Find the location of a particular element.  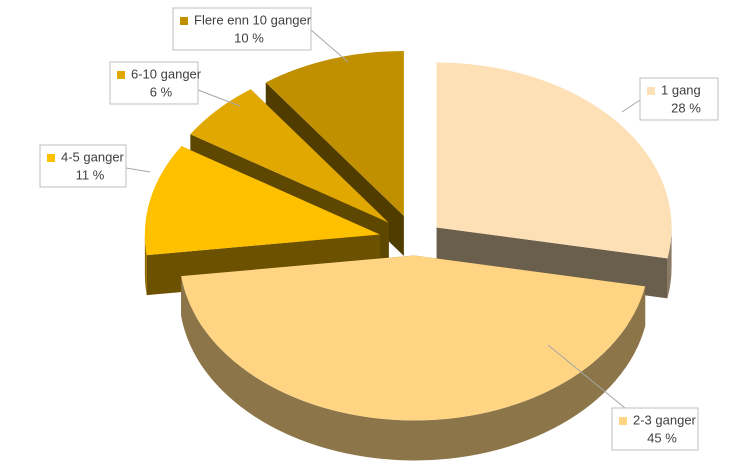

value-label: 45 % is located at coordinates (662, 437).